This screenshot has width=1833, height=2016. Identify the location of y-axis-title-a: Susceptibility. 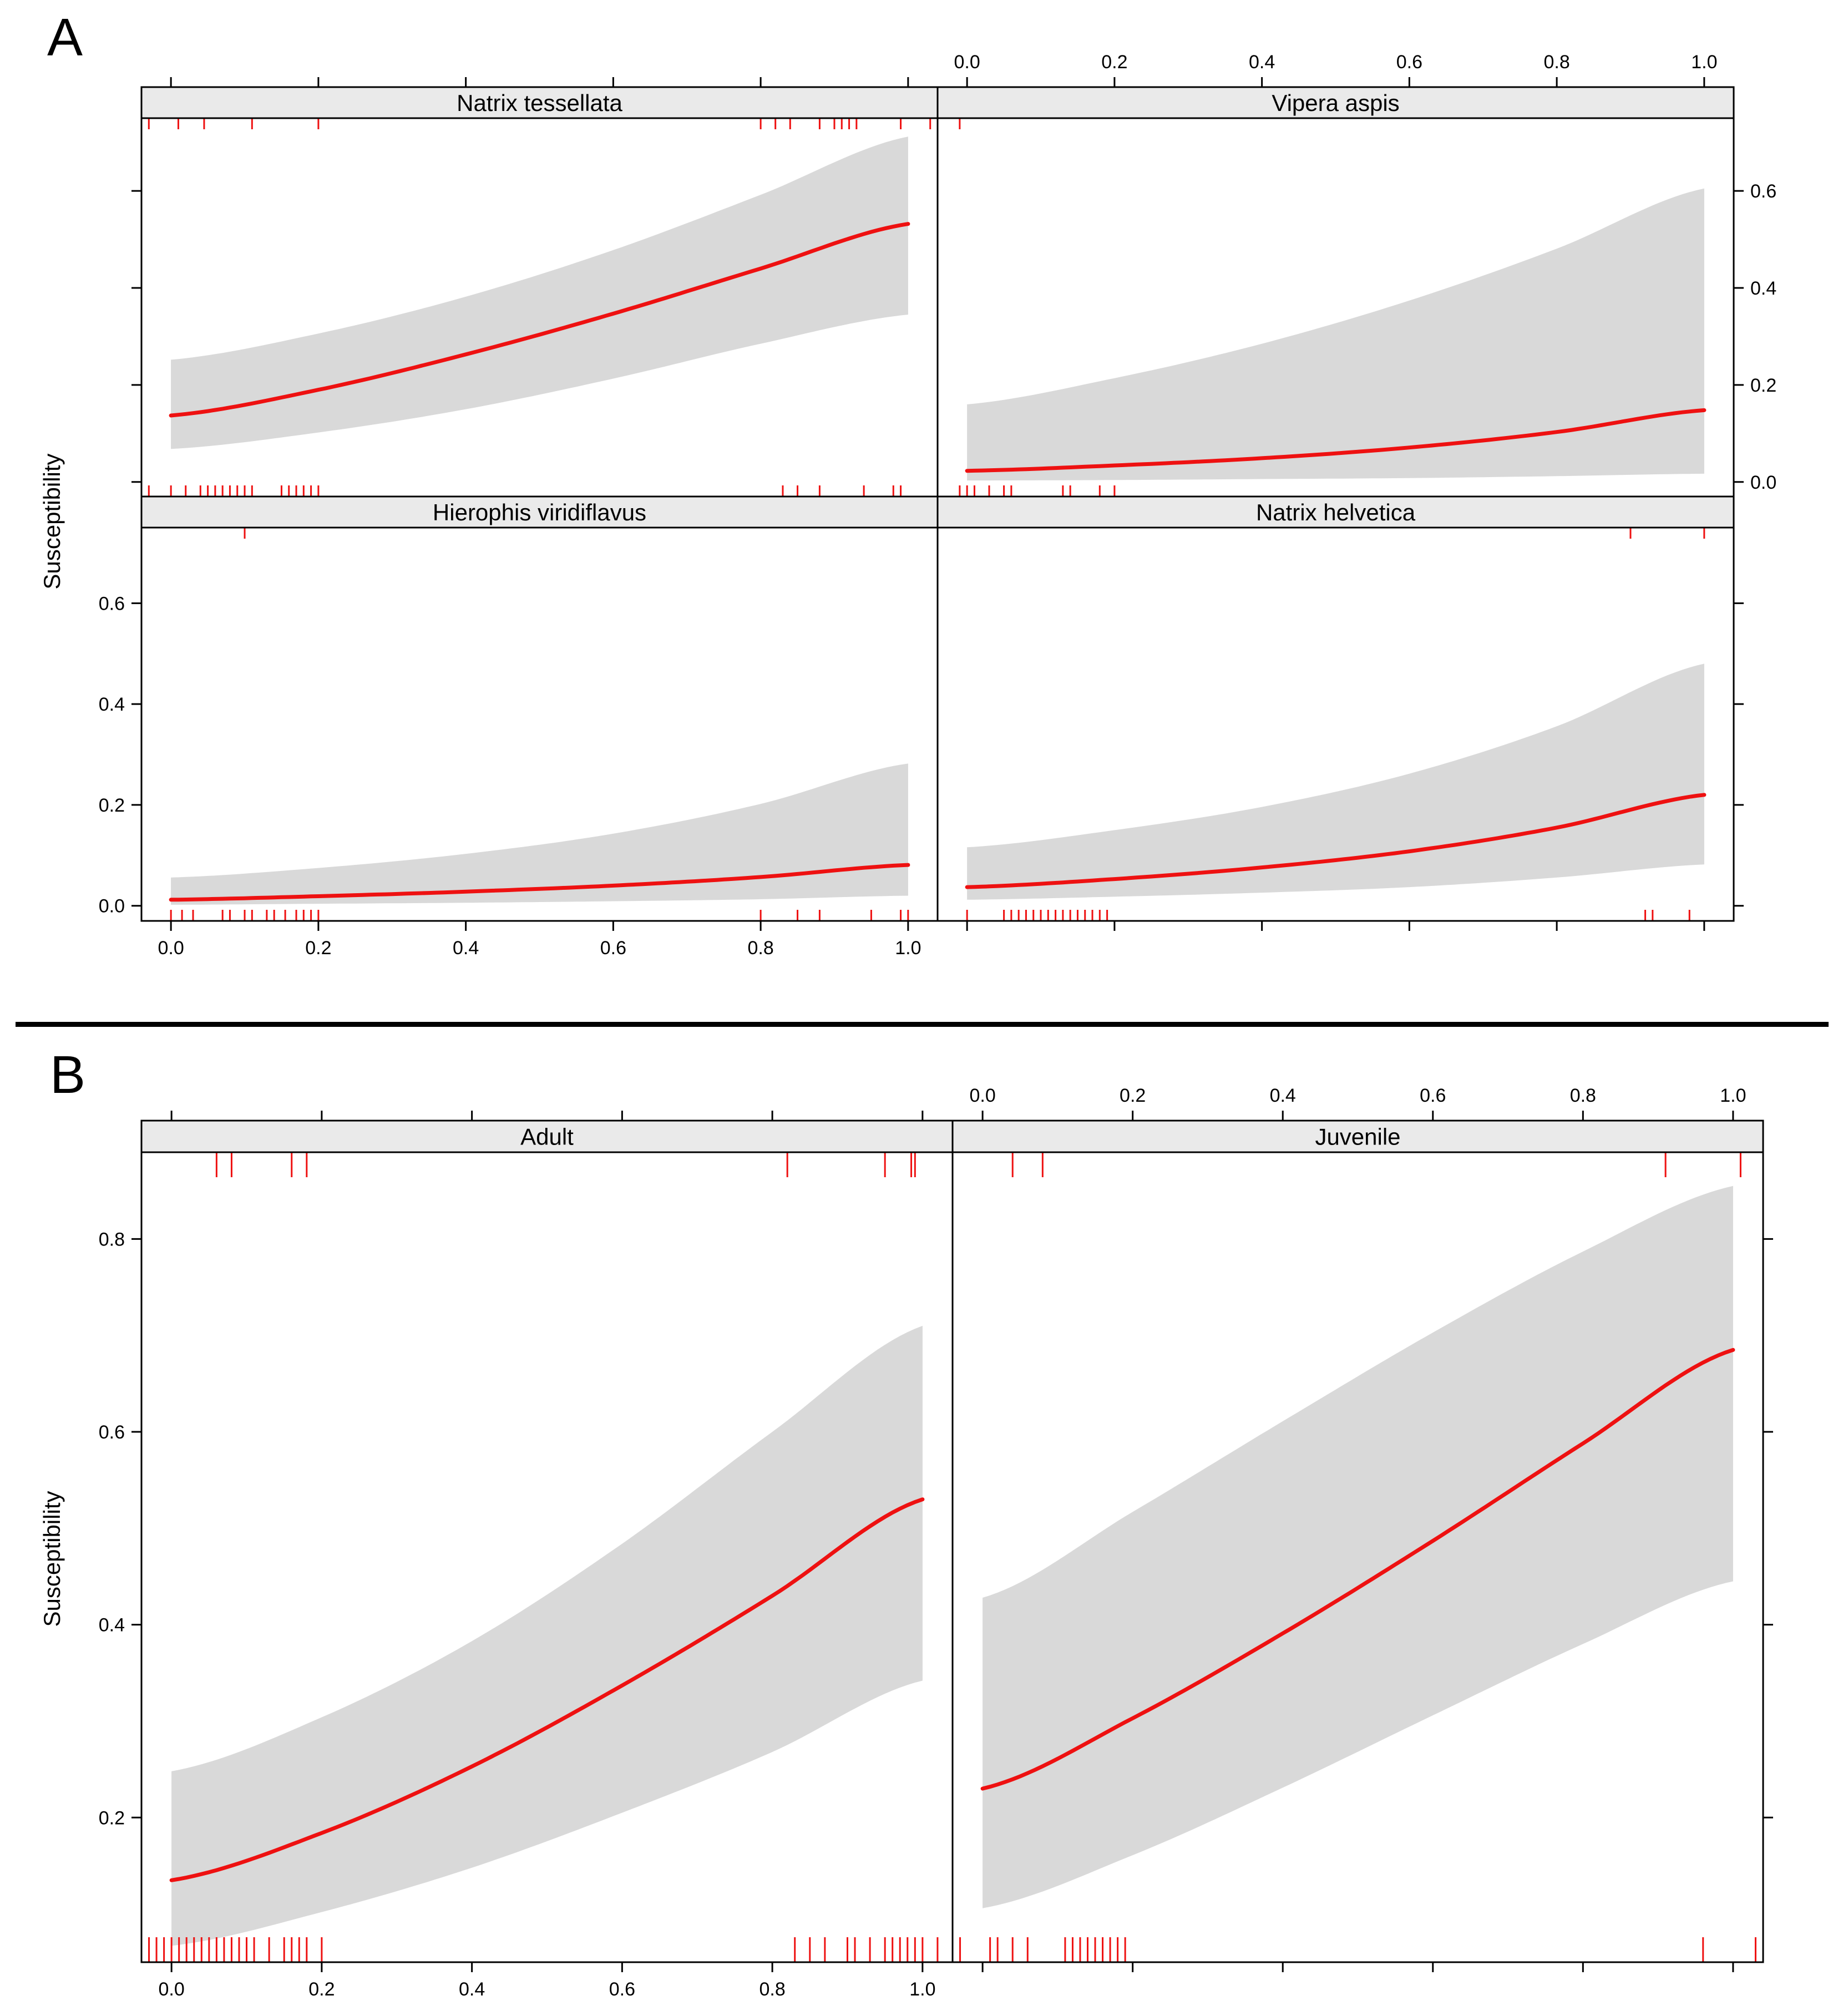
(52, 521).